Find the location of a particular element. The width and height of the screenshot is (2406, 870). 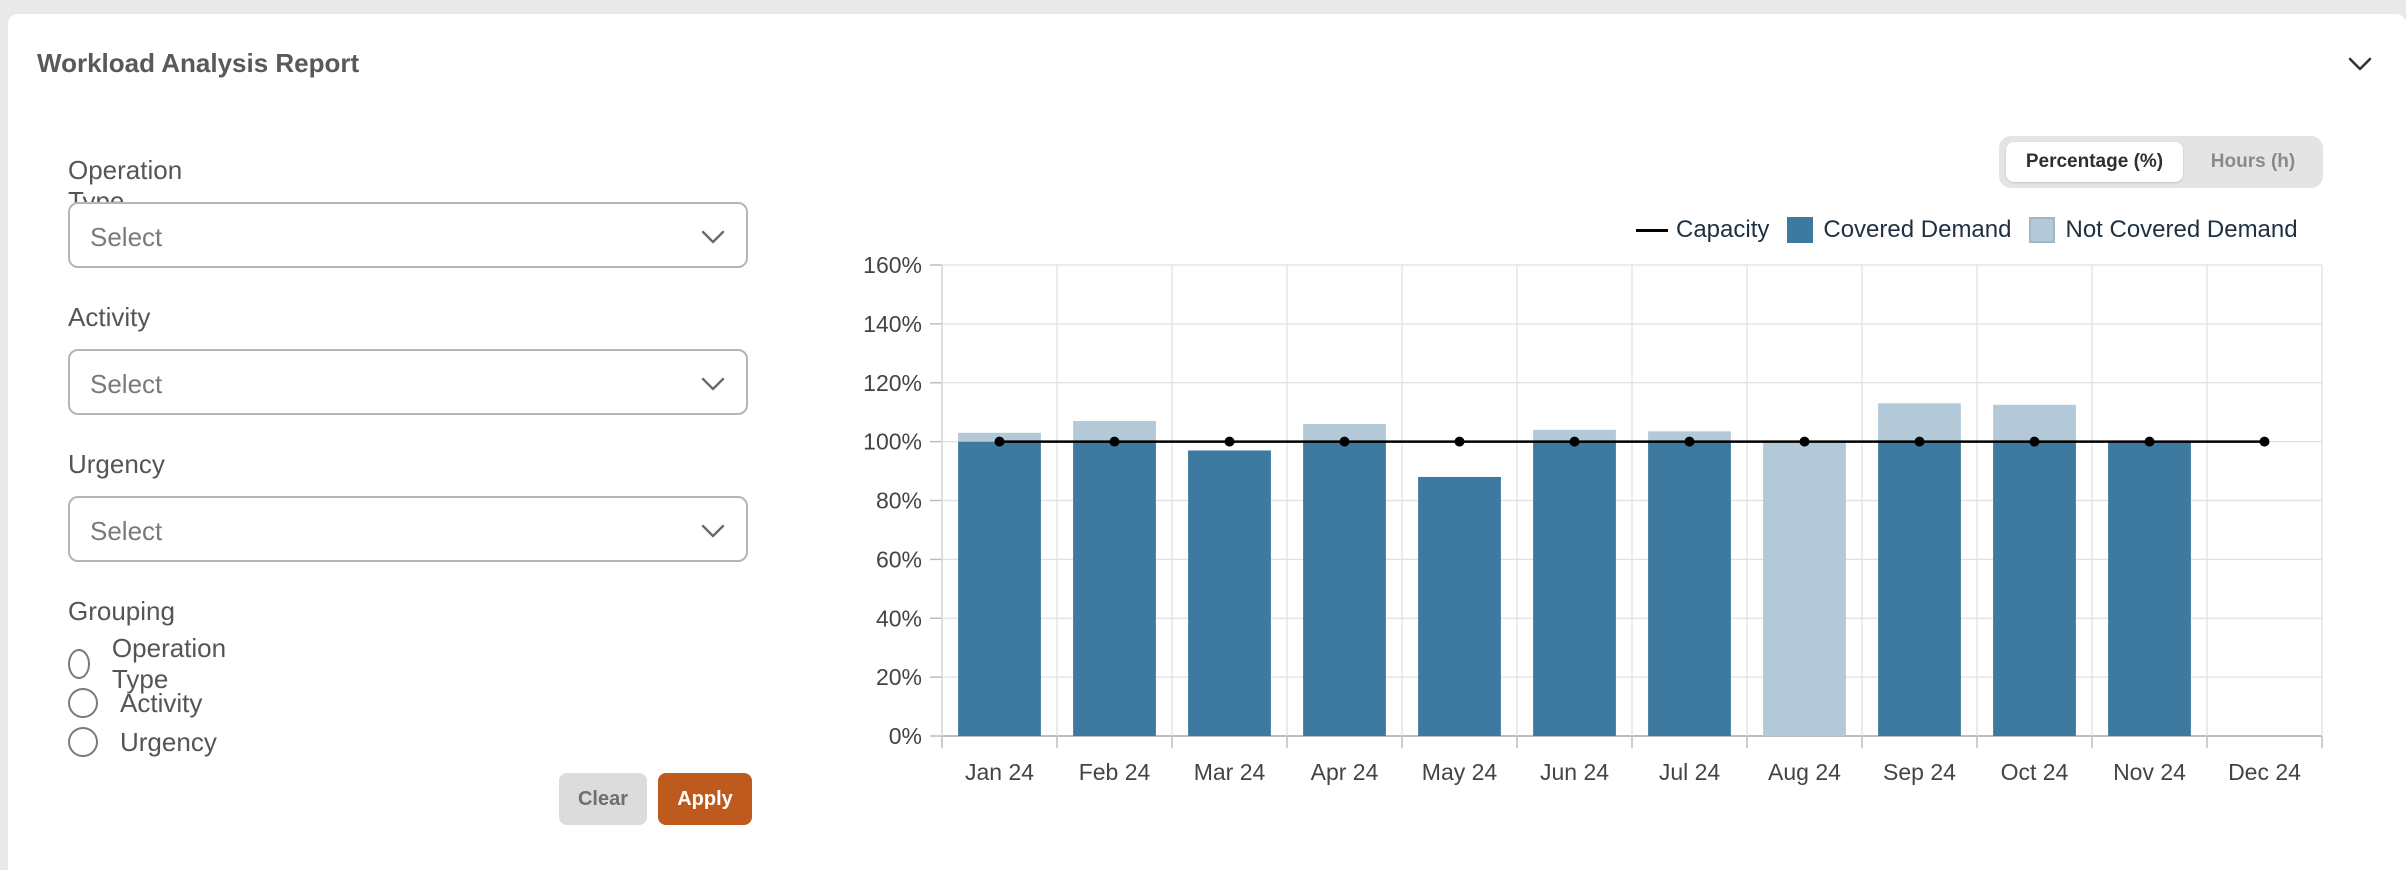

radio-label: Operation Type is located at coordinates (169, 663).